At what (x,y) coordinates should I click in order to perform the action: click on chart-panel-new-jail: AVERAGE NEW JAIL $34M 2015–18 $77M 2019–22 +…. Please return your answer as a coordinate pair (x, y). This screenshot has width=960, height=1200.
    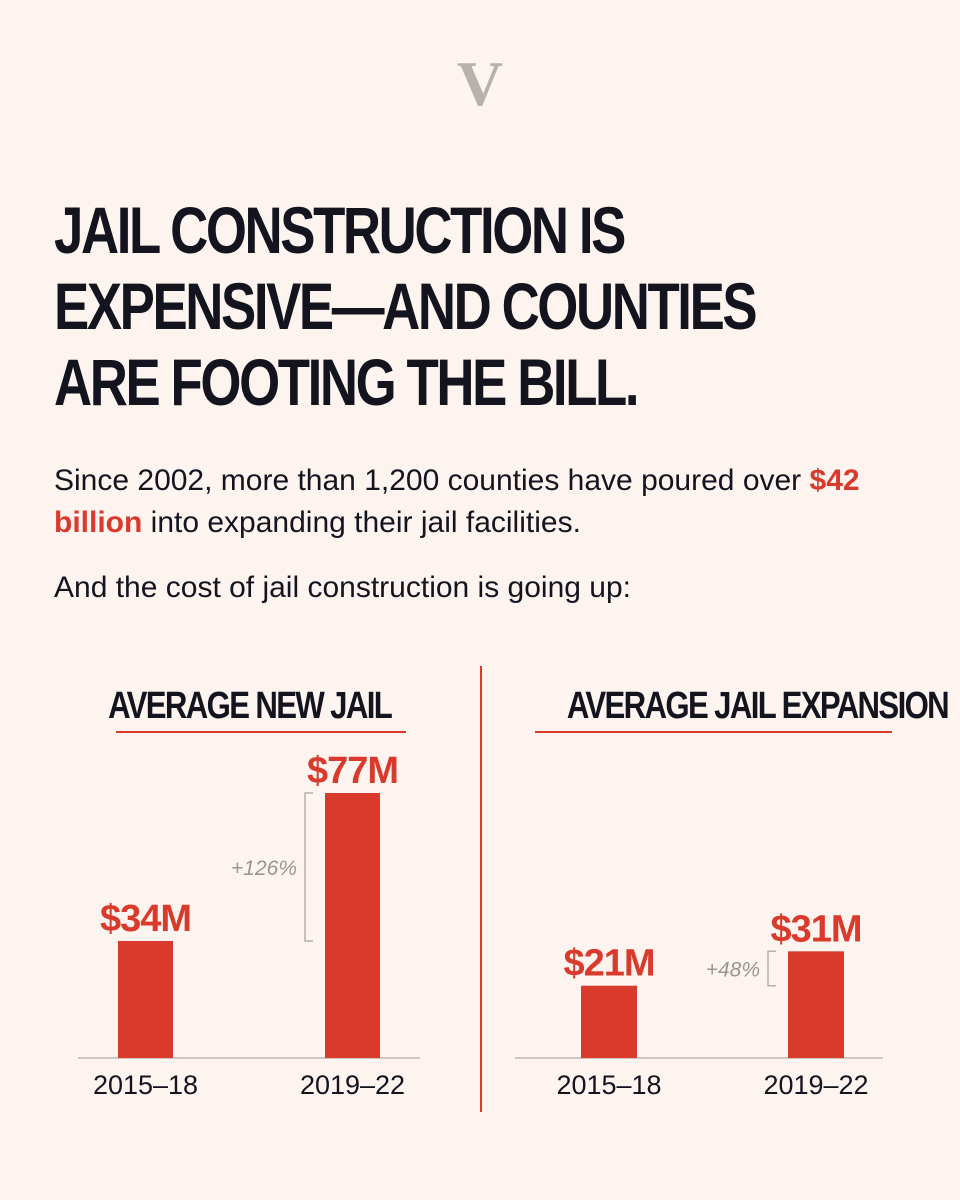
    Looking at the image, I should click on (250, 896).